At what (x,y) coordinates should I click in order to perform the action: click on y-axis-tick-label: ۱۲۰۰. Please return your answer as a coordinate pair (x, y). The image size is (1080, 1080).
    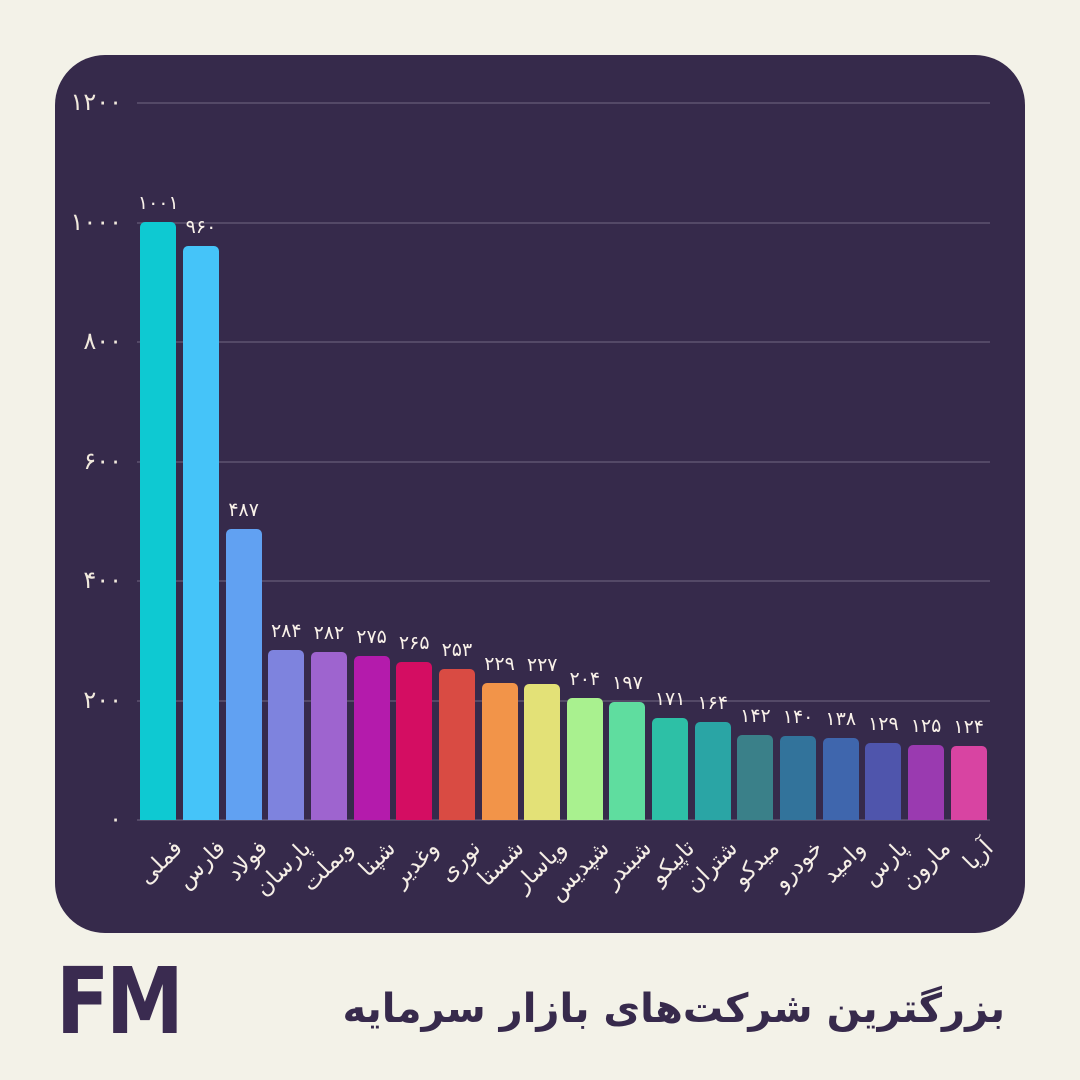
    Looking at the image, I should click on (96, 102).